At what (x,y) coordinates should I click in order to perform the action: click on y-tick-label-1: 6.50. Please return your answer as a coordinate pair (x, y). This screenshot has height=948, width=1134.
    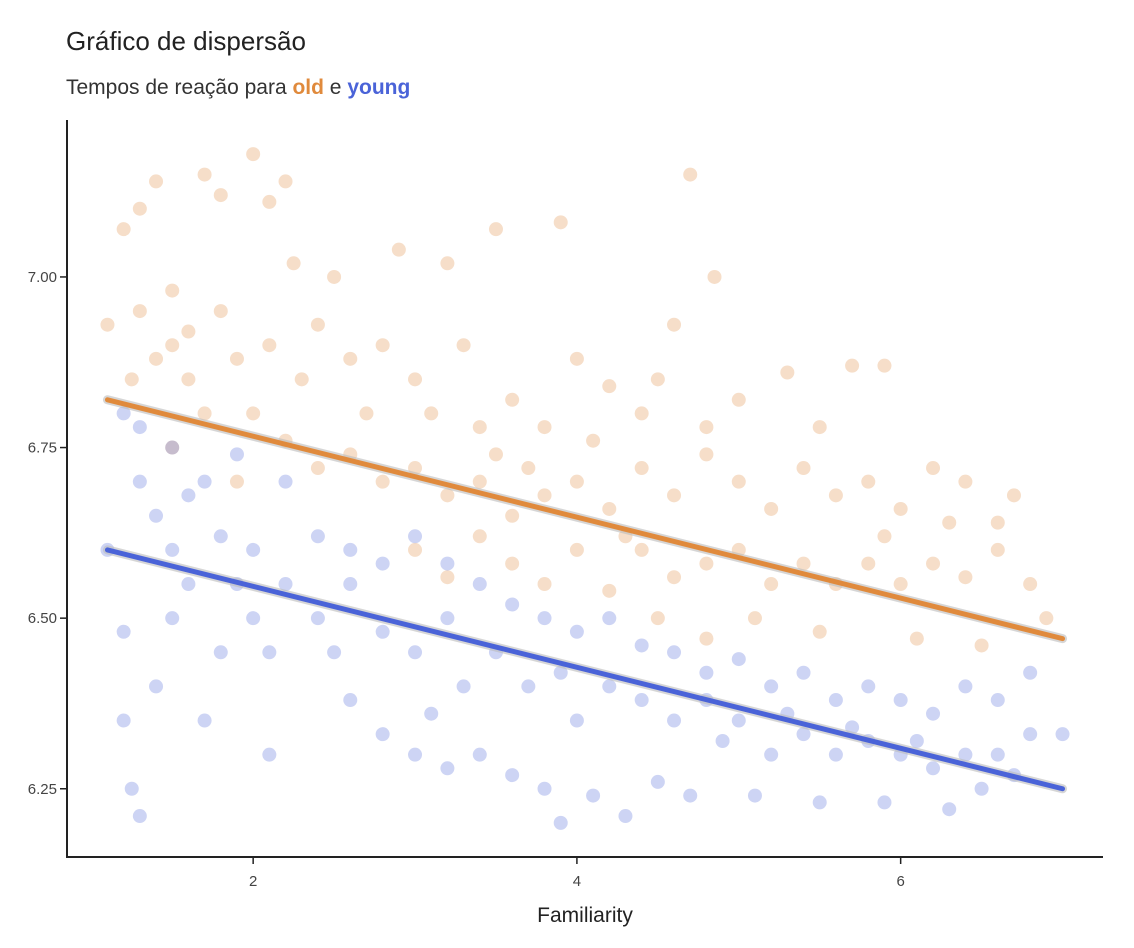
    Looking at the image, I should click on (42, 618).